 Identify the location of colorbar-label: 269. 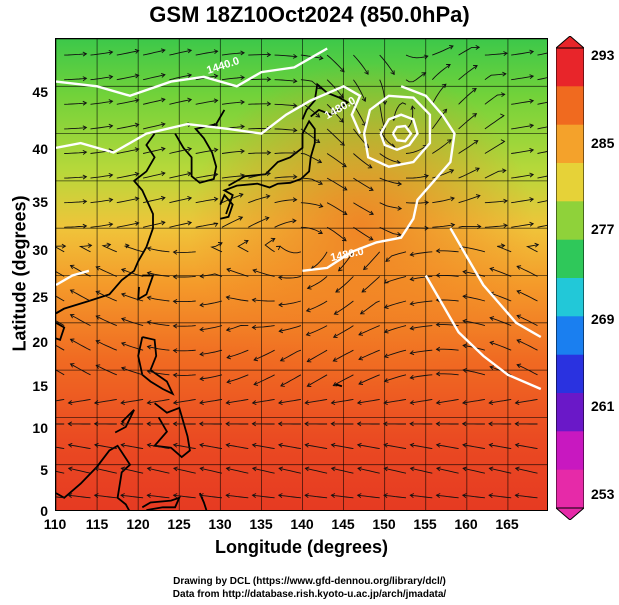
(603, 319).